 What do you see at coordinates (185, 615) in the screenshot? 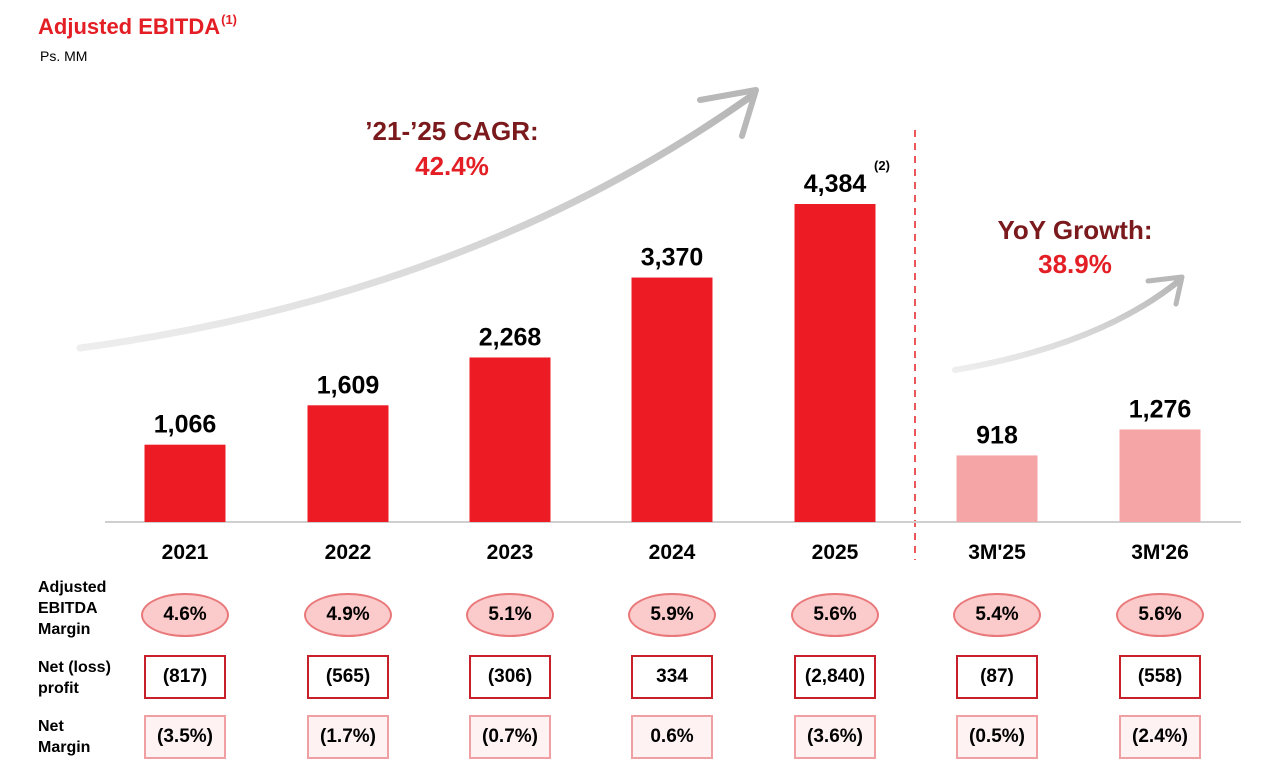
I see `margin-cell-2021: 4.6%` at bounding box center [185, 615].